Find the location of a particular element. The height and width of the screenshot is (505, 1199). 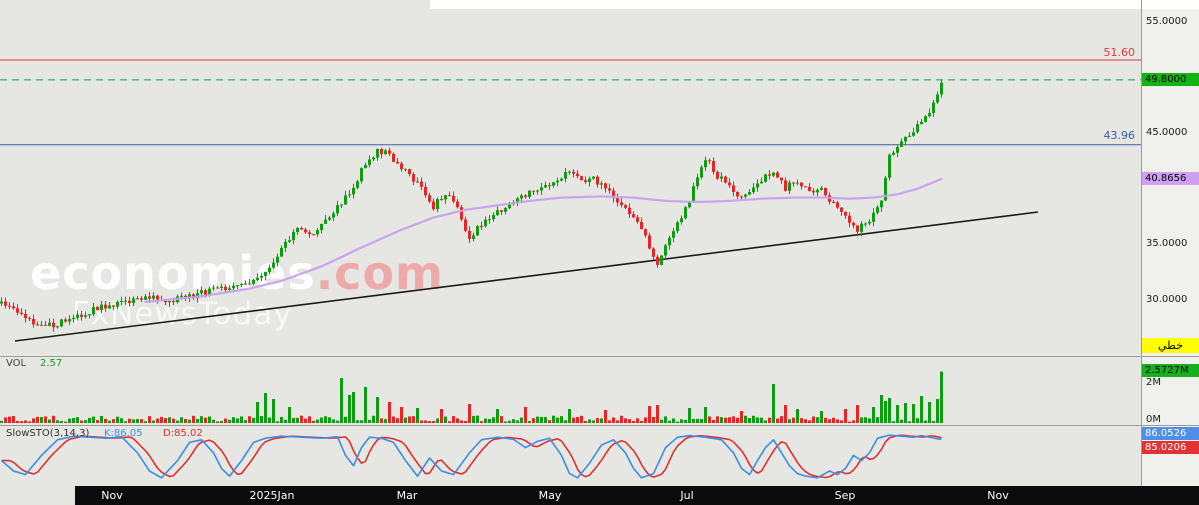

sto-d-label: D:85.02 is located at coordinates (183, 433).